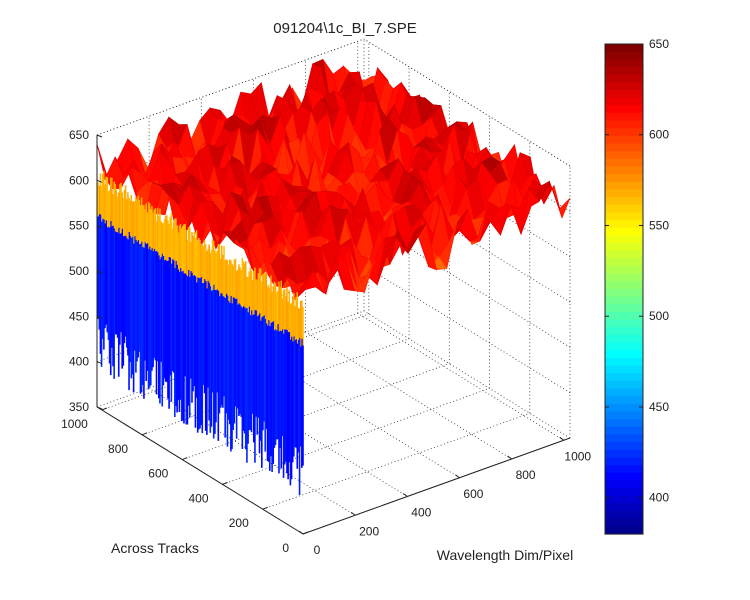  What do you see at coordinates (285, 548) in the screenshot?
I see `y-tick-label: 0` at bounding box center [285, 548].